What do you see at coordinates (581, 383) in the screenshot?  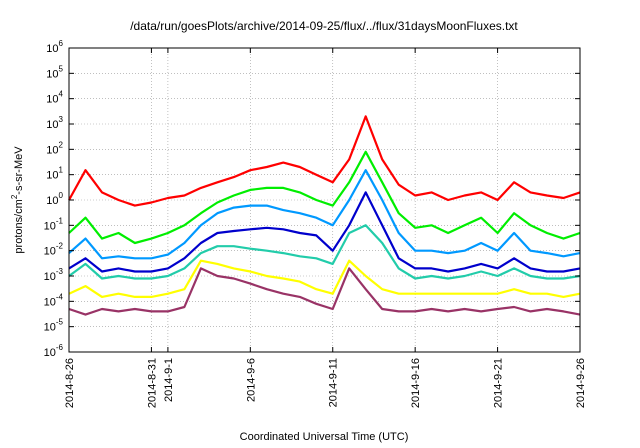 I see `x-tick-label: 2014-9-26` at bounding box center [581, 383].